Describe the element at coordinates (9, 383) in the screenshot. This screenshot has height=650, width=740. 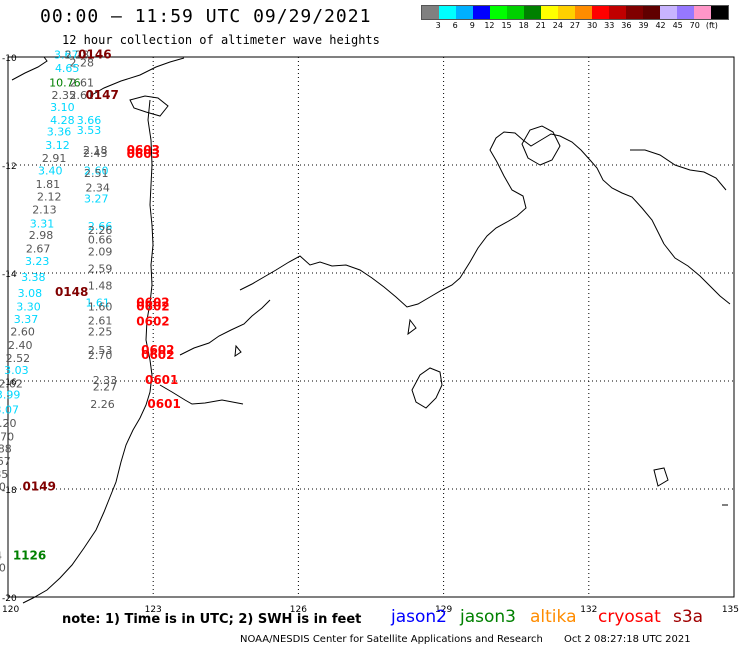
I see `lat-tick-label: -16` at that location.